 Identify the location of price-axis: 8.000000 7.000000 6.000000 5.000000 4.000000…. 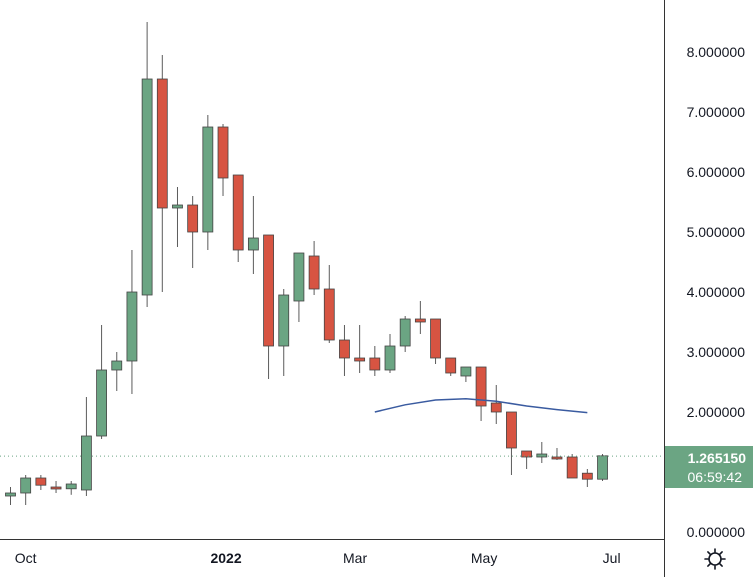
(716, 292).